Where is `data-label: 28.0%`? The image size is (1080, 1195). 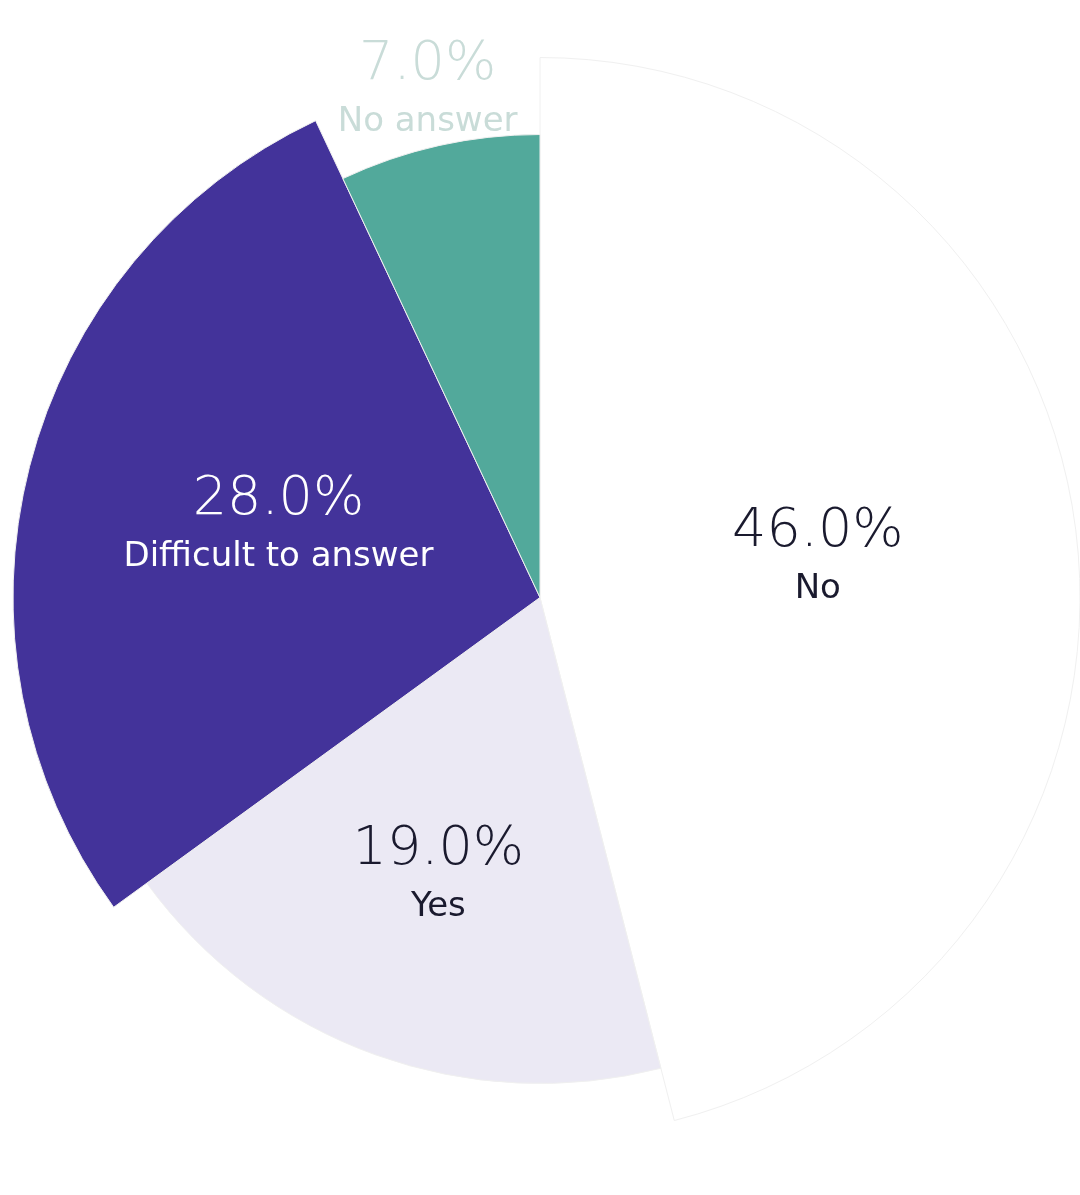
data-label: 28.0% is located at coordinates (278, 496).